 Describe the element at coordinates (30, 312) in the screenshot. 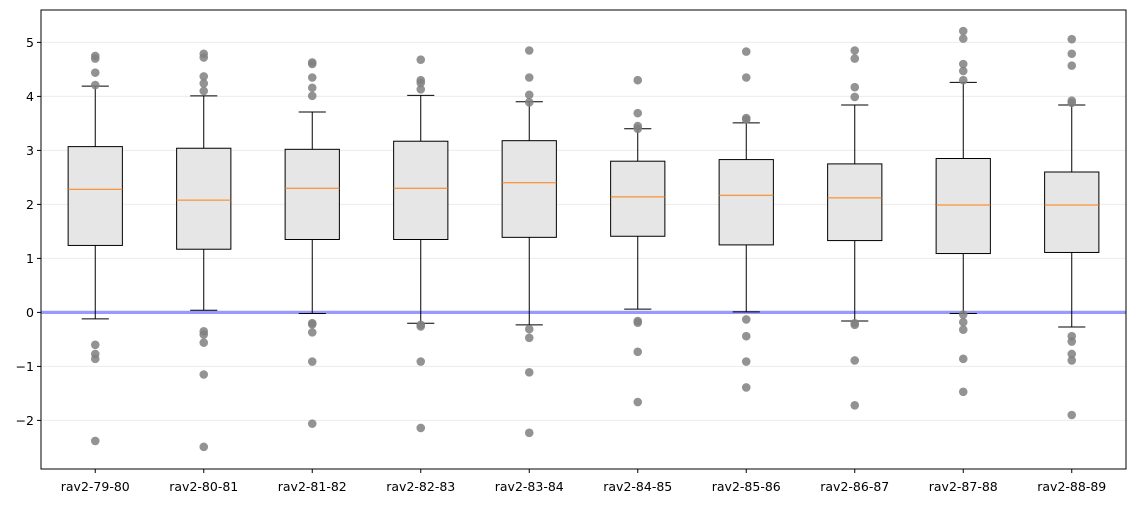

I see `y-tick-label: 0` at that location.